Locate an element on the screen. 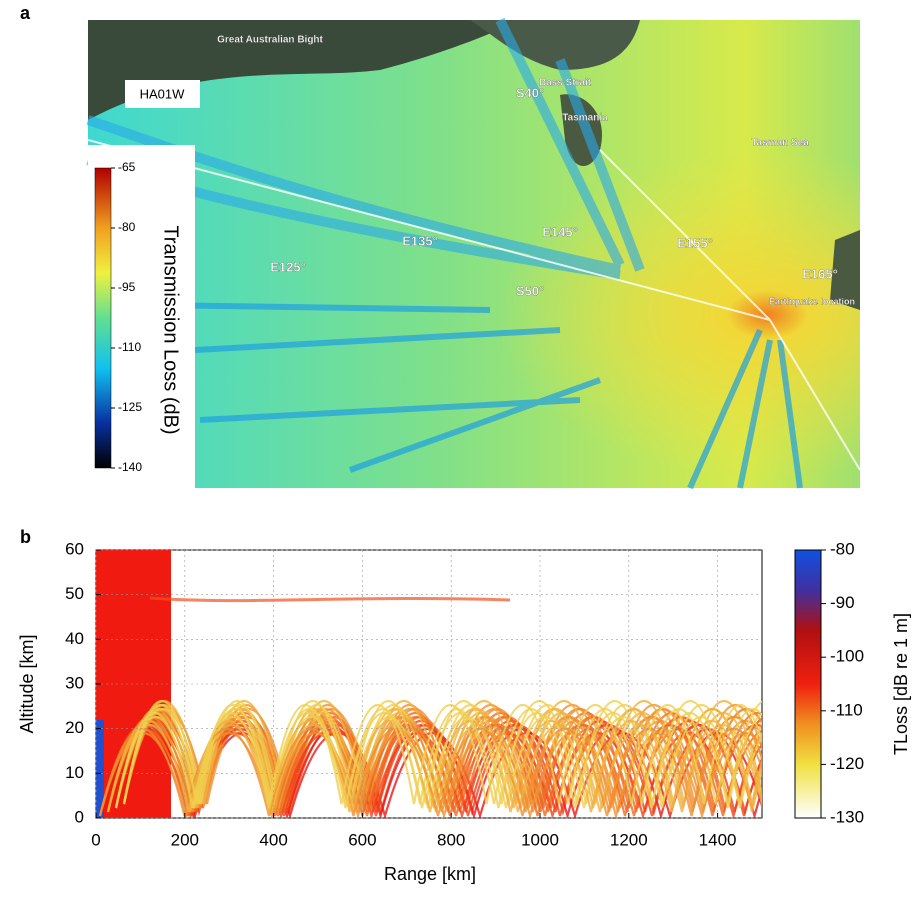  panel-label: b is located at coordinates (25, 537).